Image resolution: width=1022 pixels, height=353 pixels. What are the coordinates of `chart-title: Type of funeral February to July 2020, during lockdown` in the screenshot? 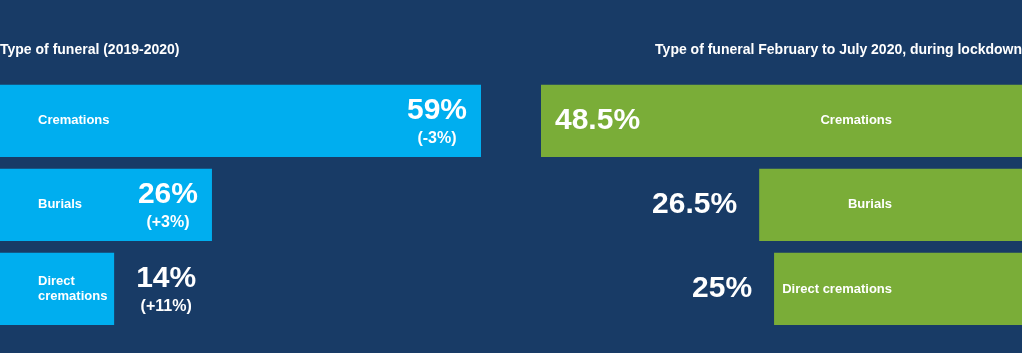 It's located at (838, 49).